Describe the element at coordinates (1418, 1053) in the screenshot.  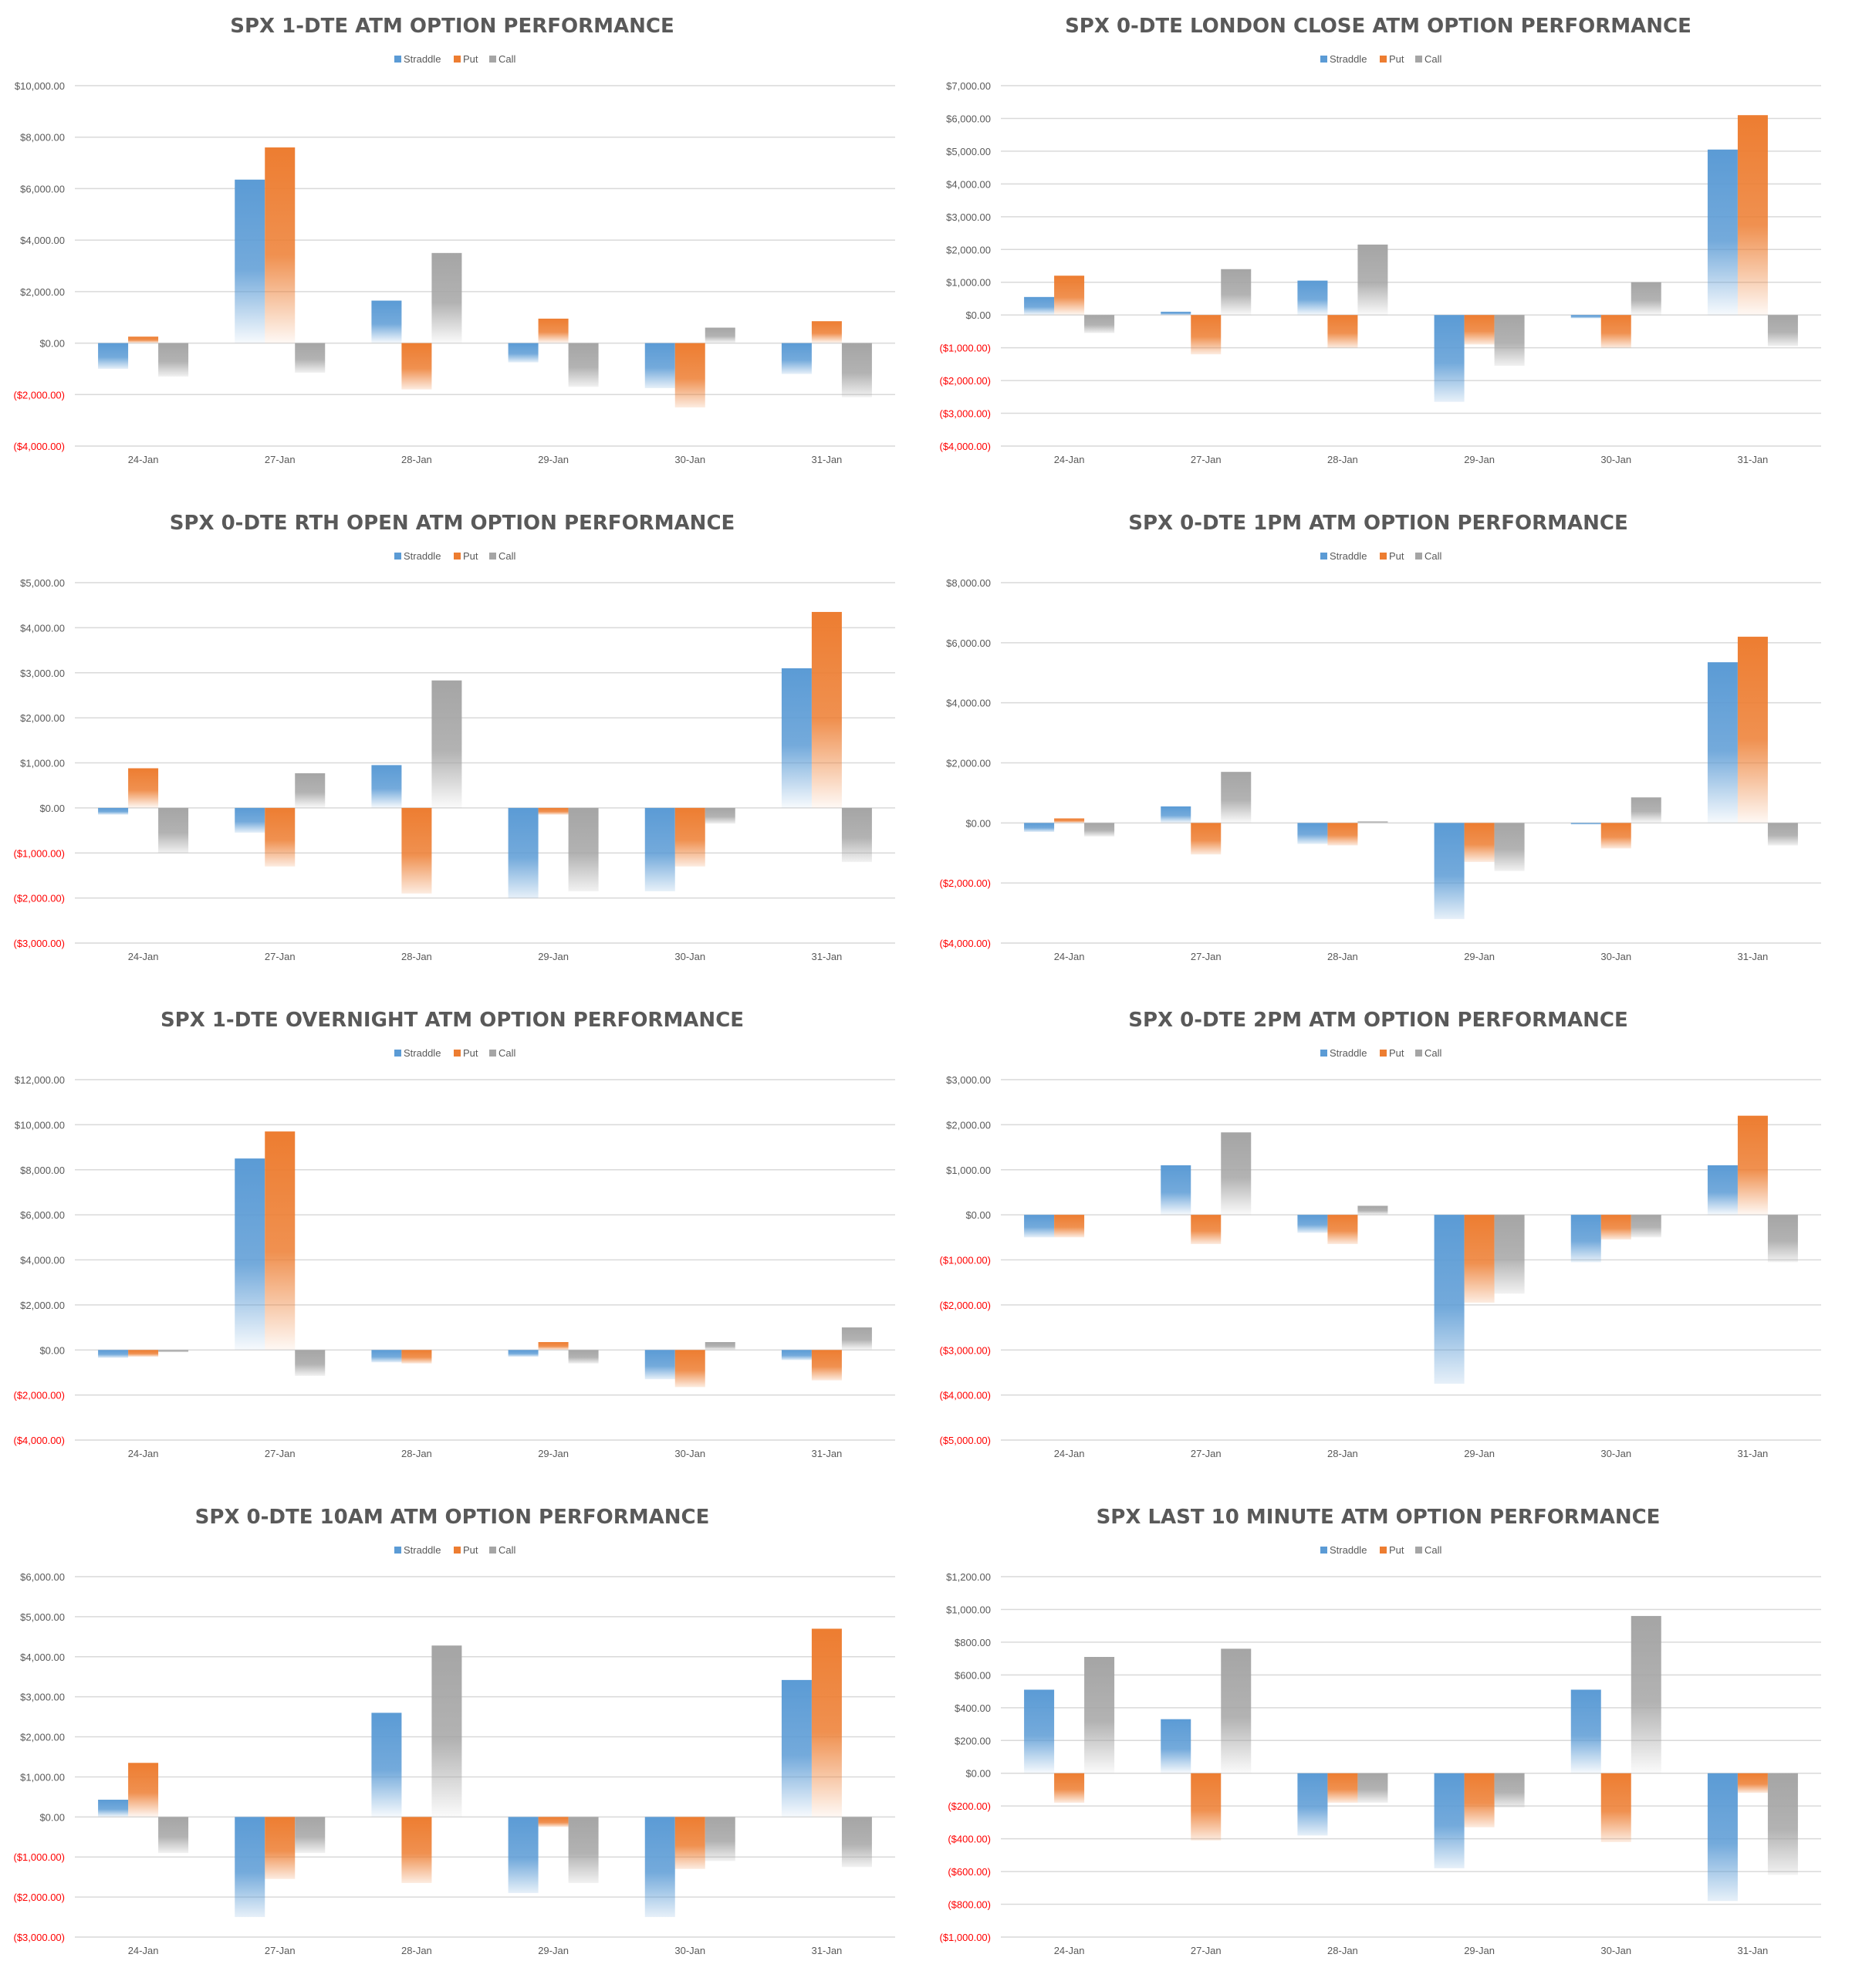
I see `legend-swatch-call` at that location.